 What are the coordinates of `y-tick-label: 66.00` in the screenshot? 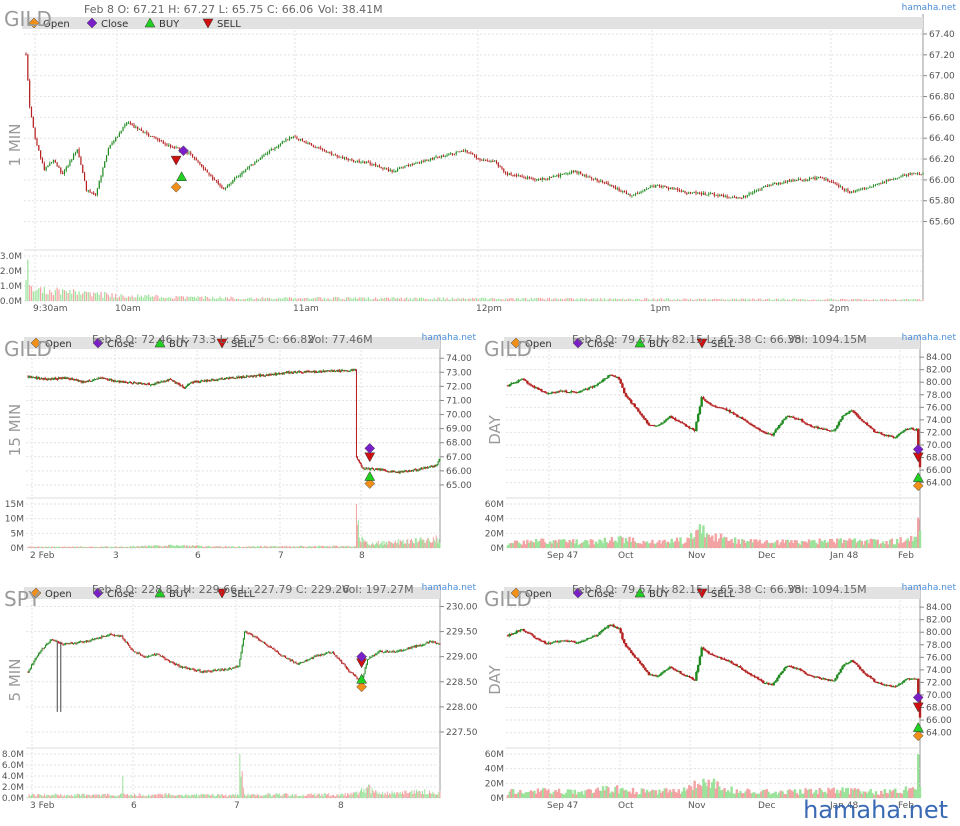 It's located at (942, 181).